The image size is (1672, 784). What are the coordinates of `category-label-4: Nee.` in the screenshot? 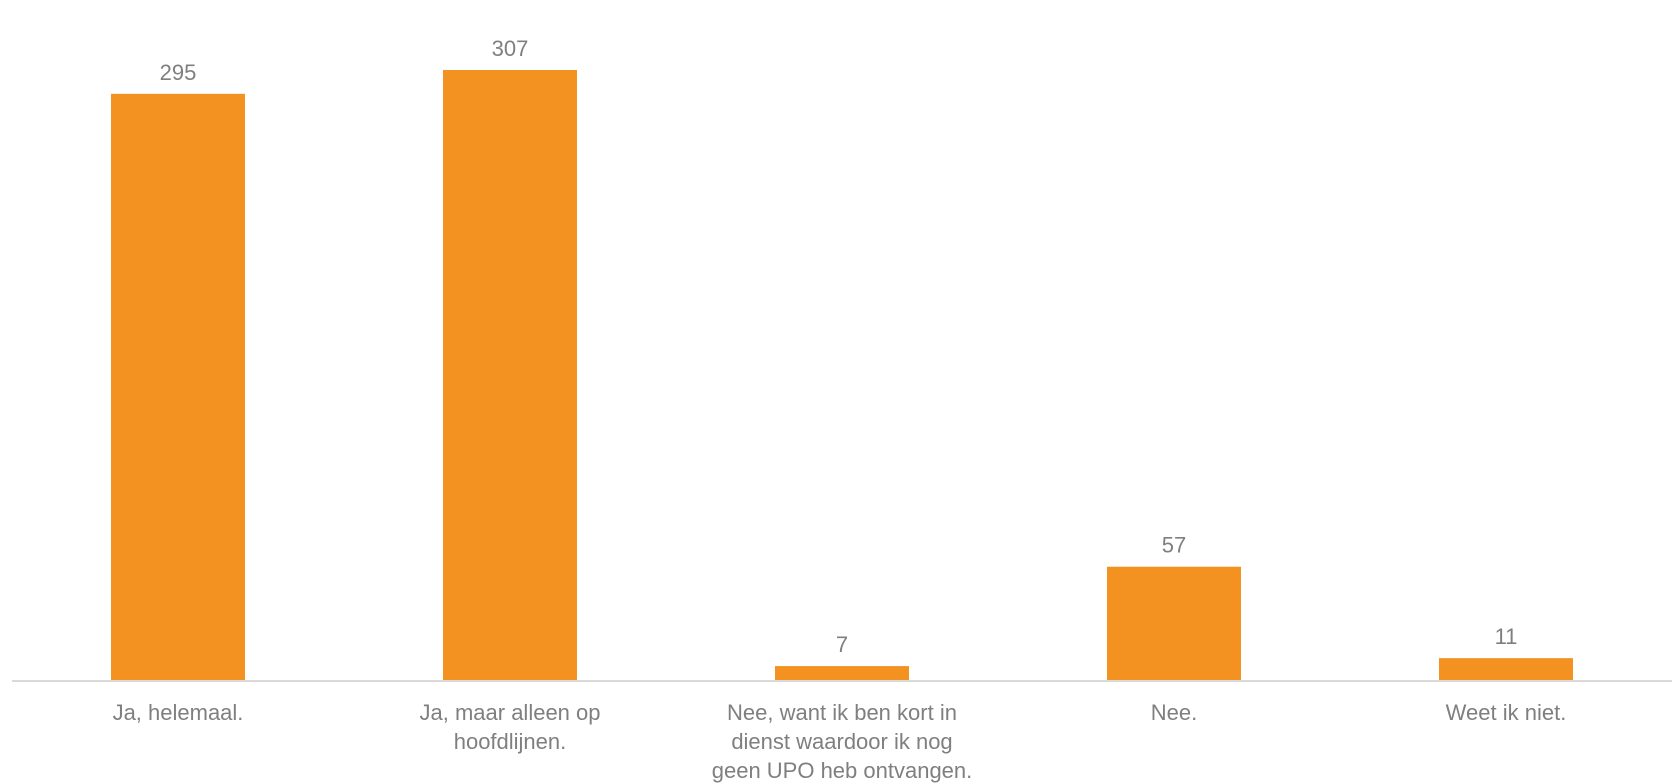 It's located at (1174, 712).